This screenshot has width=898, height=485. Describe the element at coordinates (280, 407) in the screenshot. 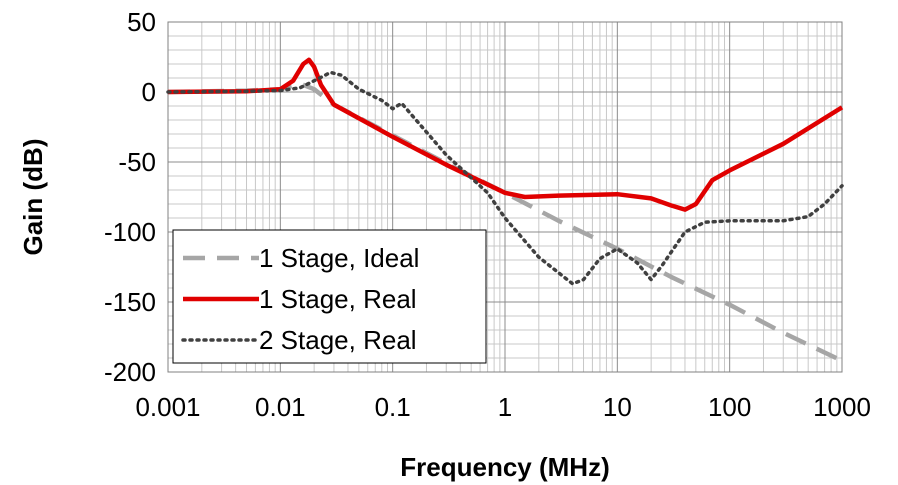

I see `x-tick-label: 0.01` at that location.